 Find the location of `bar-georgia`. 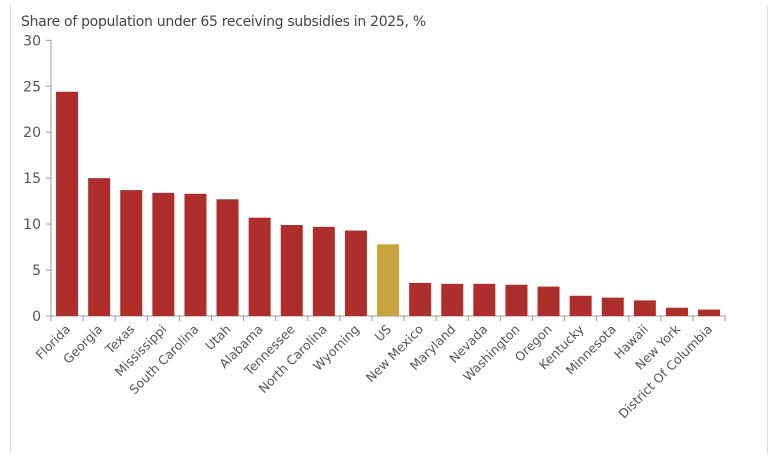

bar-georgia is located at coordinates (99, 247).